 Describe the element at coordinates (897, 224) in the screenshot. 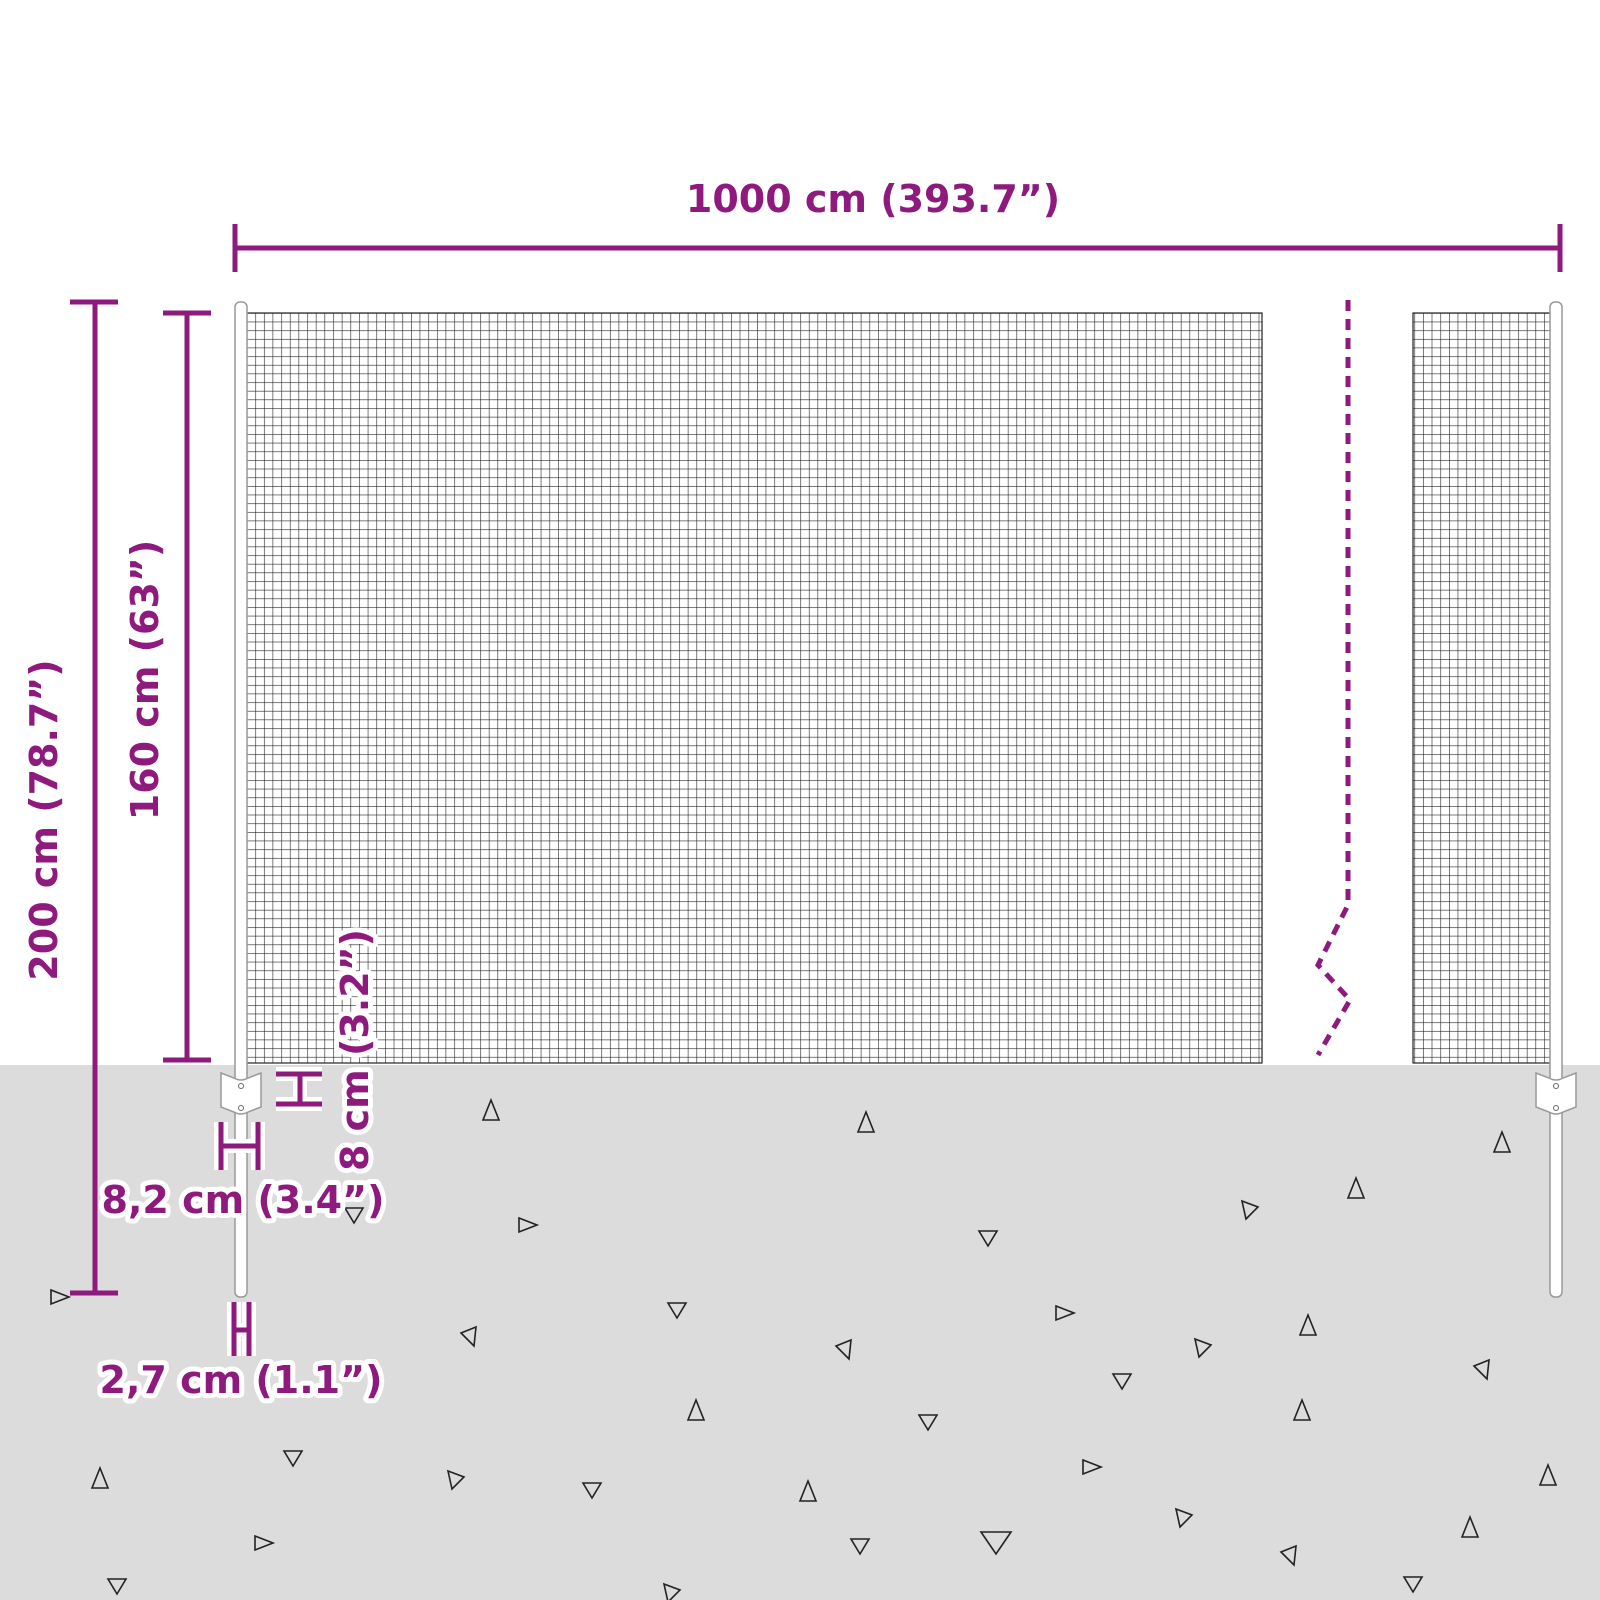

I see `width-dimension: 1000 cm (393.7”)` at that location.